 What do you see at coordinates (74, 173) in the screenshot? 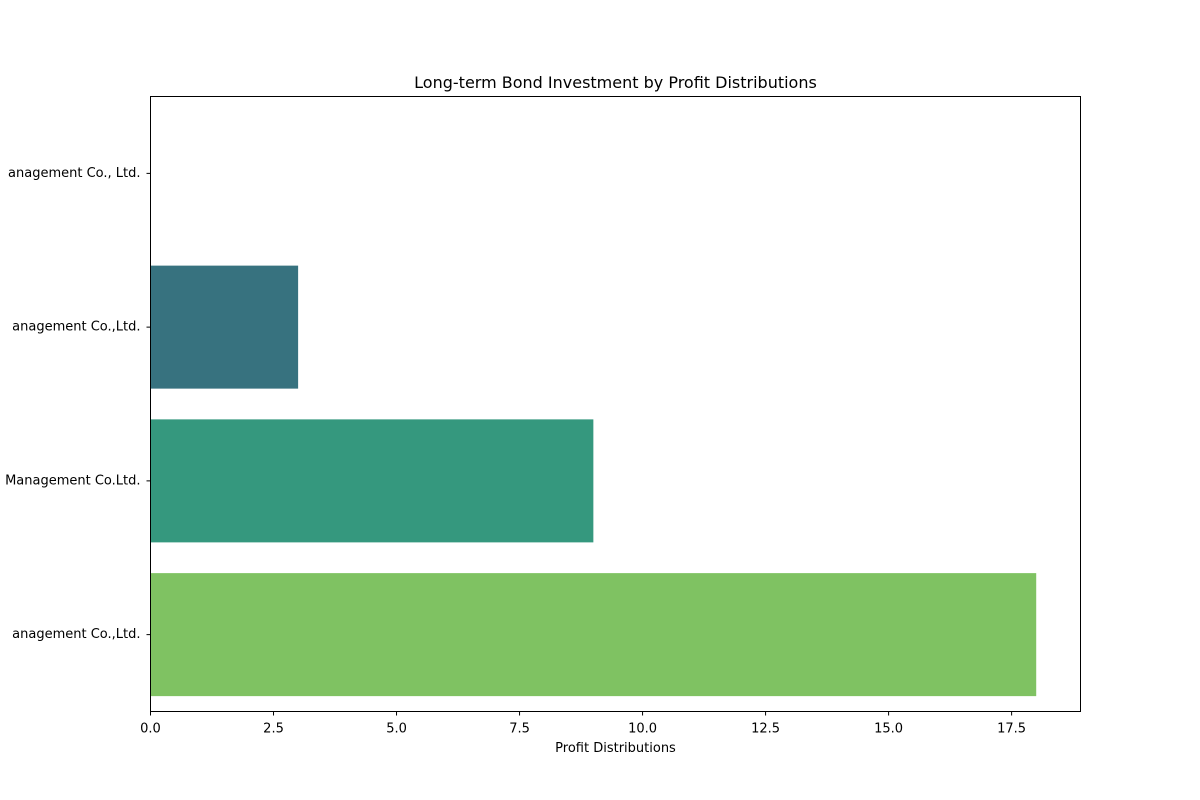
I see `y-tick-label-3: anagement Co., Ltd.` at bounding box center [74, 173].